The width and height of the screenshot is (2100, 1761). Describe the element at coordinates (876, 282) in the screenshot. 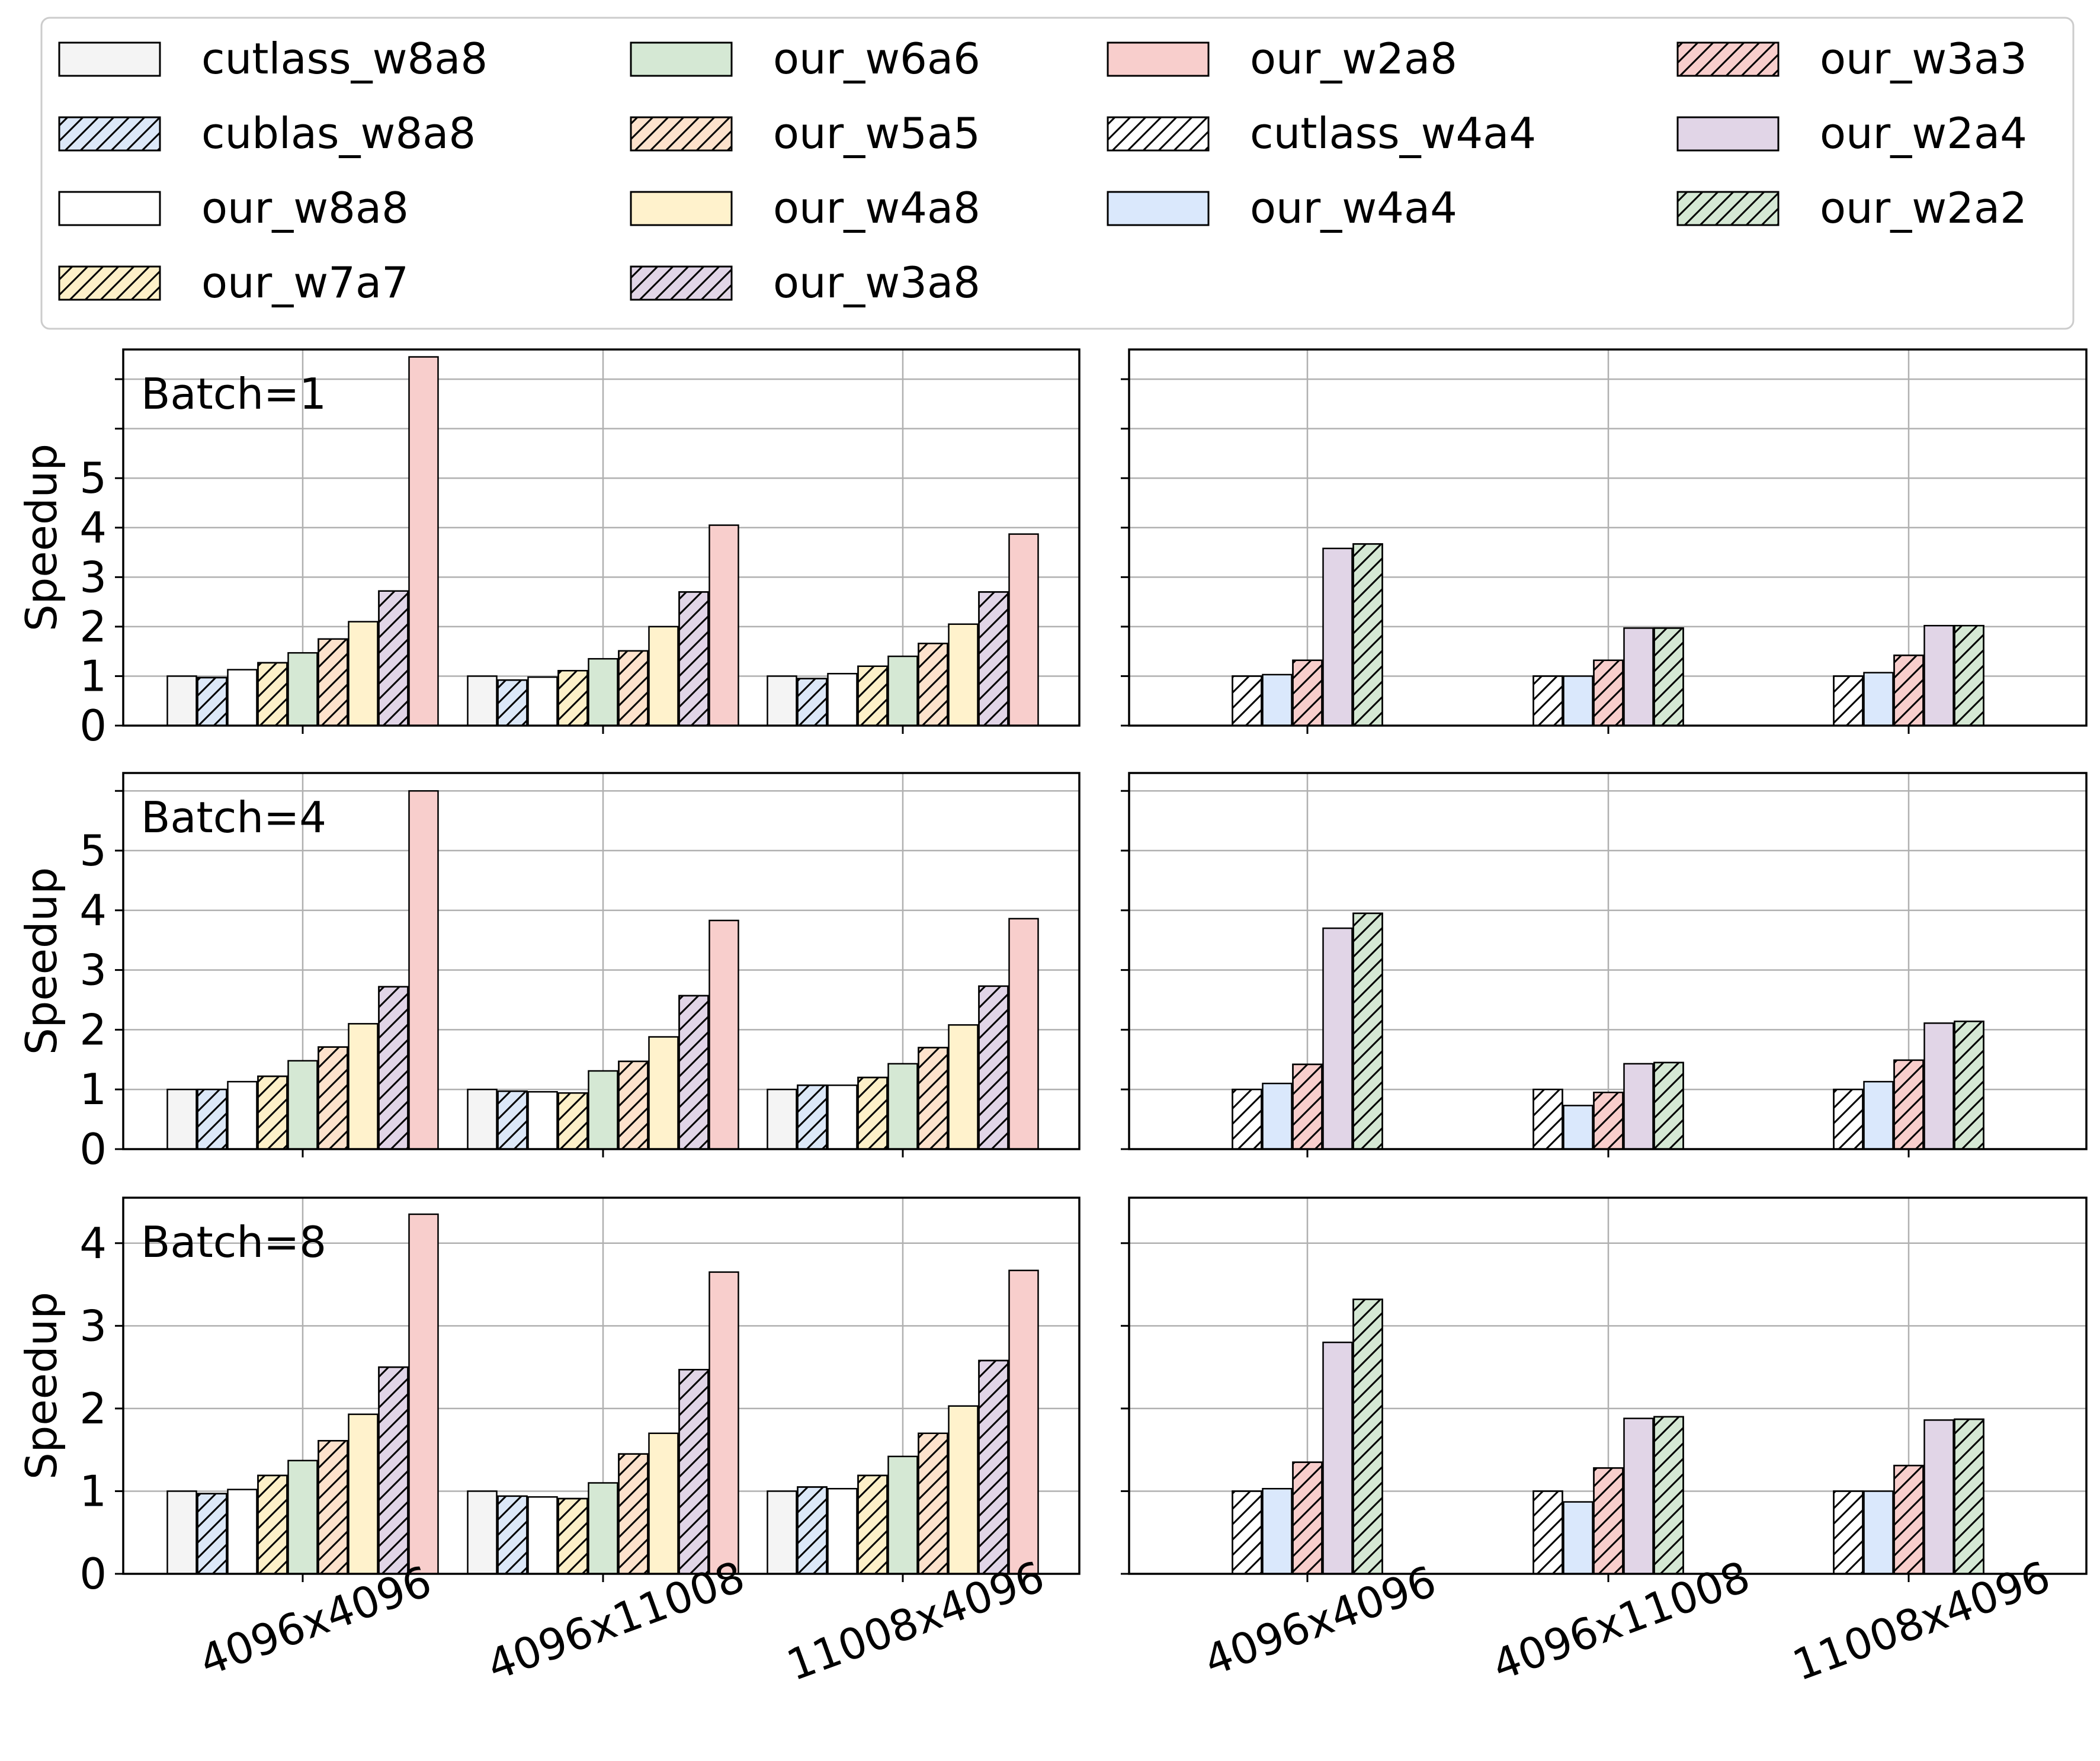

I see `legend-label: our_w3a8` at that location.